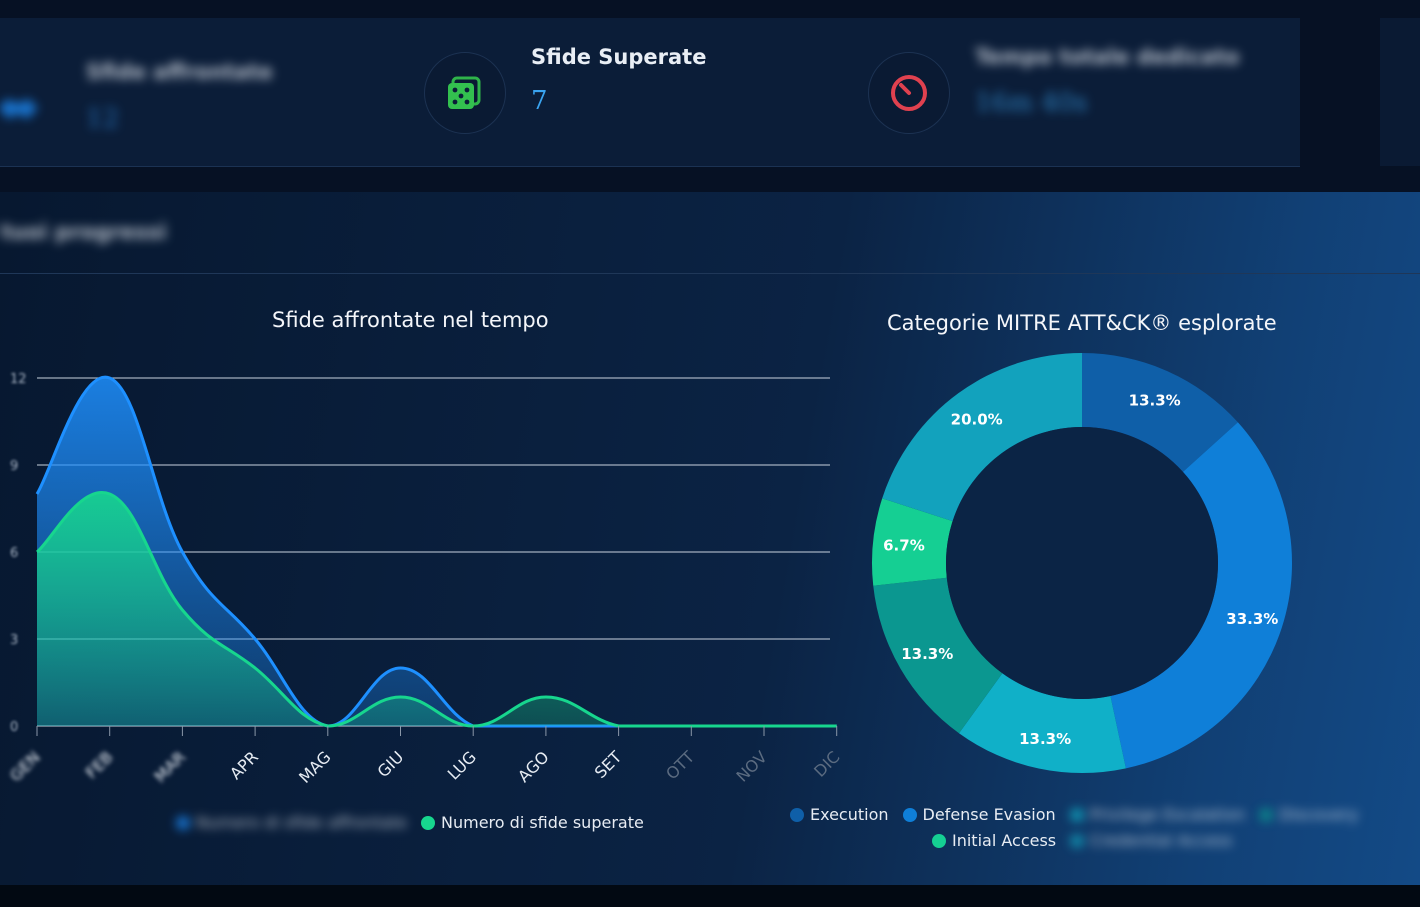 The image size is (1420, 907). What do you see at coordinates (904, 546) in the screenshot?
I see `slice-label: 6.7%` at bounding box center [904, 546].